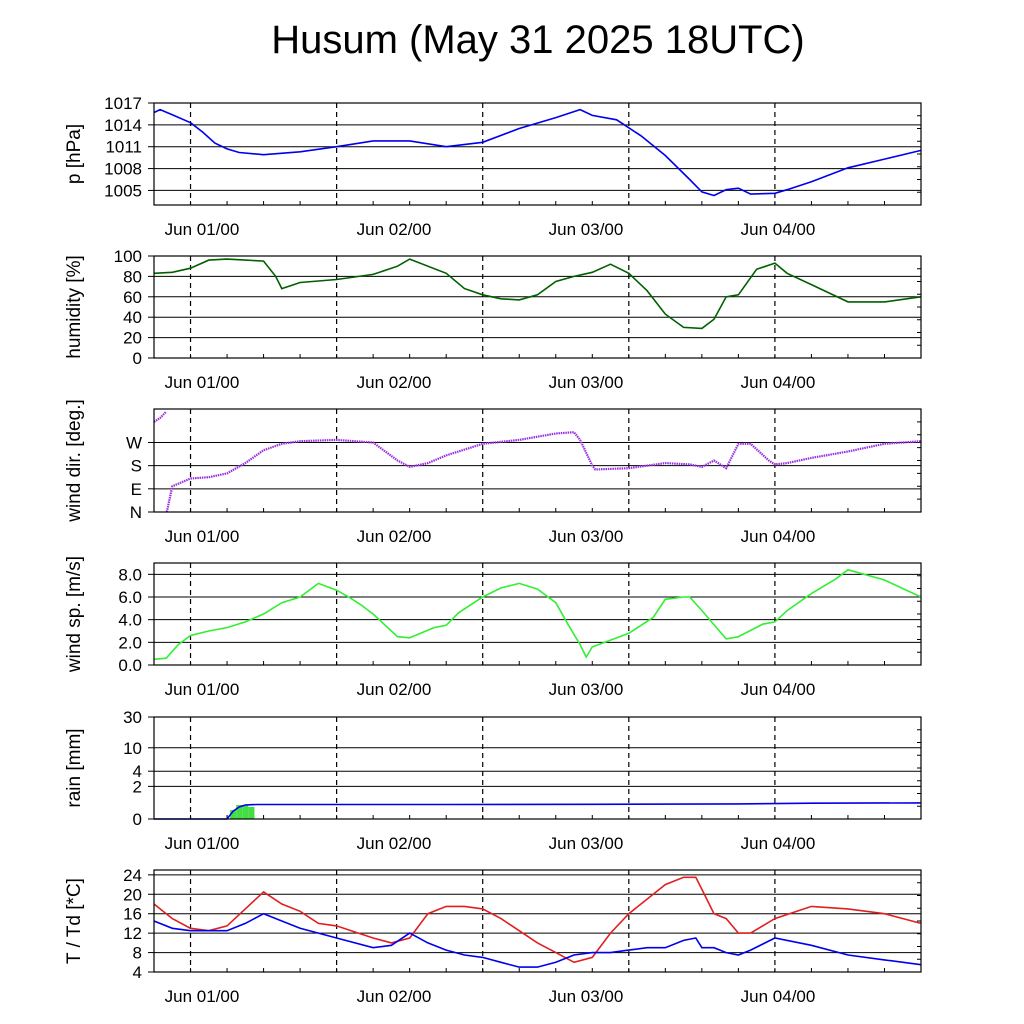  I want to click on y-tick-label: 2, so click(137, 786).